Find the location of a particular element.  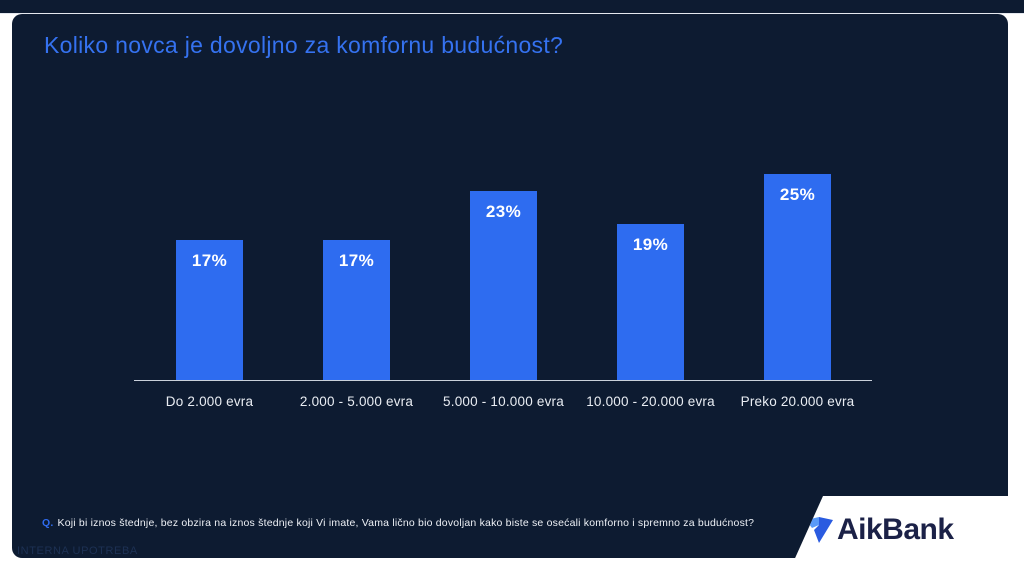

footnote-q-prefix: Q. is located at coordinates (48, 523).